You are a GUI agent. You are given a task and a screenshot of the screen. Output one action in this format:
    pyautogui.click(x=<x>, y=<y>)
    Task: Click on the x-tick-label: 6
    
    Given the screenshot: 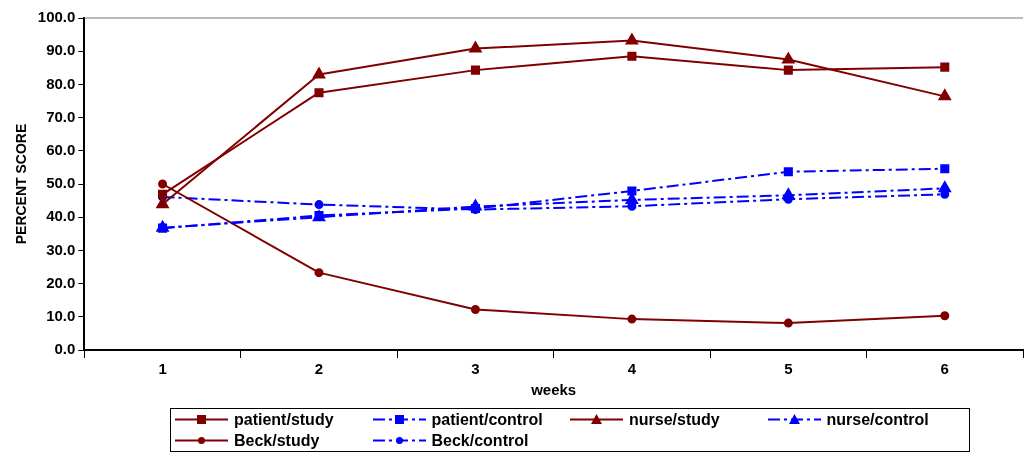 What is the action you would take?
    pyautogui.click(x=944, y=369)
    